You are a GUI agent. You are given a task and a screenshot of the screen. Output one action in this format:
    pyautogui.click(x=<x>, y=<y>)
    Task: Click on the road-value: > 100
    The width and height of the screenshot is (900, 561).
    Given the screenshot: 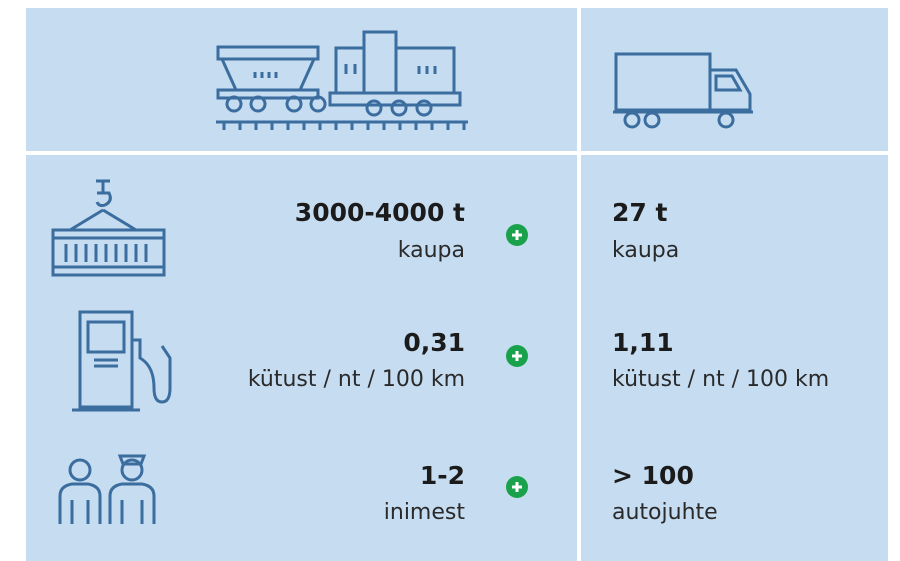 What is the action you would take?
    pyautogui.click(x=653, y=475)
    